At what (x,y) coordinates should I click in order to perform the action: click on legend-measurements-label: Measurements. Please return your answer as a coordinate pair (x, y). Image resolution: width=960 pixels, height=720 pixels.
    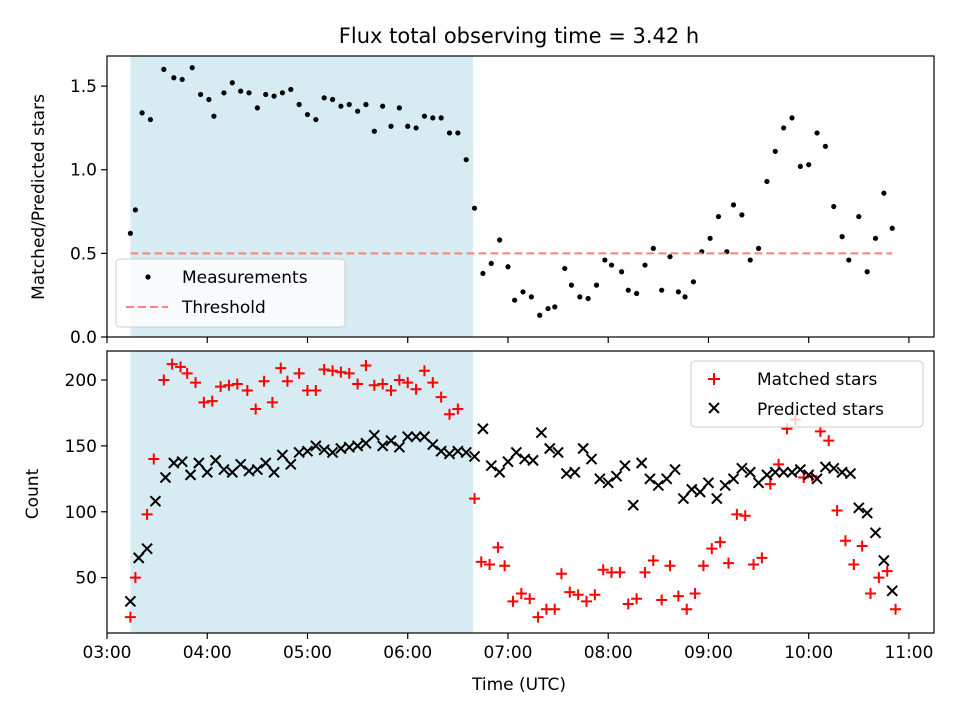
    Looking at the image, I should click on (245, 278).